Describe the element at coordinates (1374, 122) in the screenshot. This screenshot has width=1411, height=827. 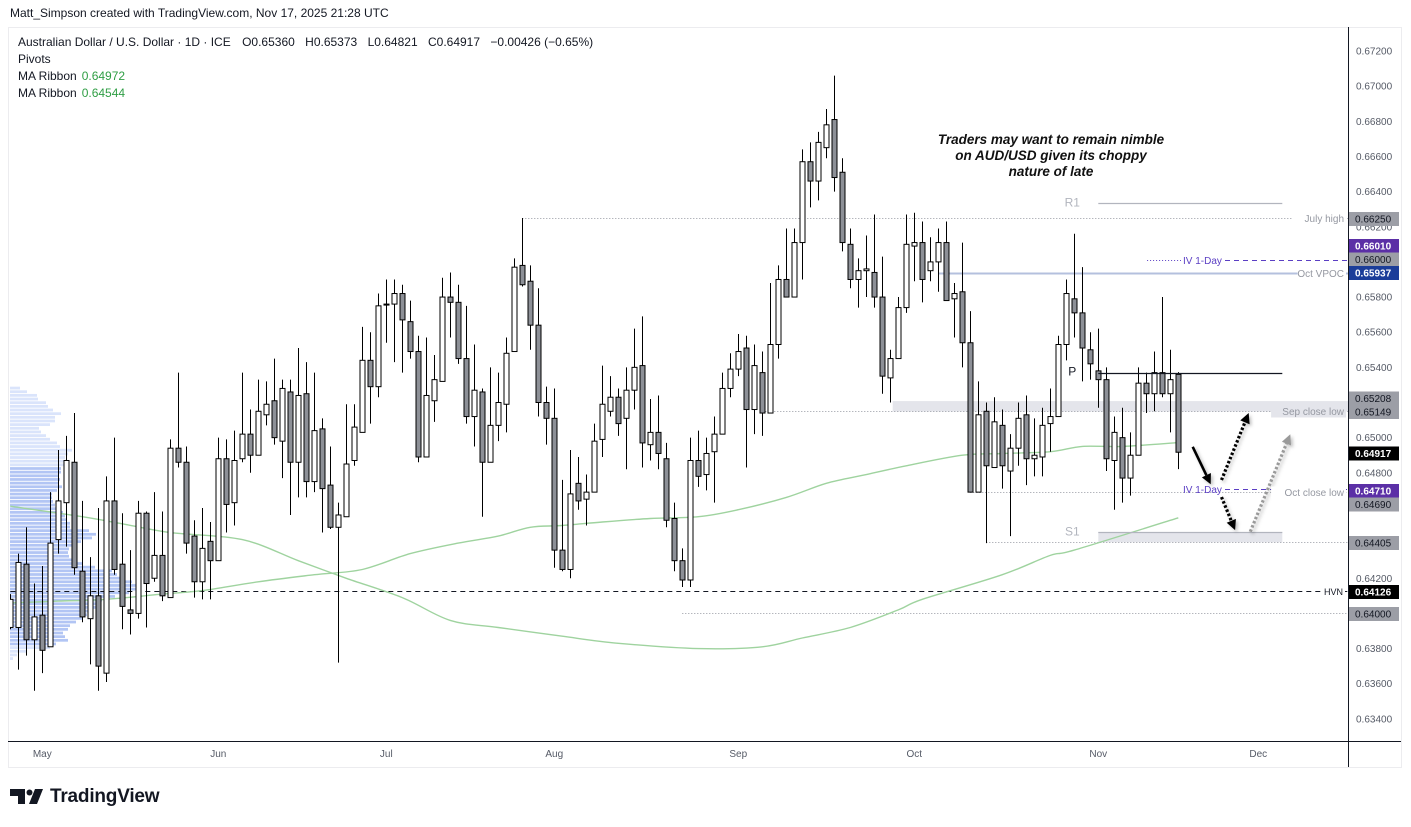
I see `price-tick-label: 0.66800` at that location.